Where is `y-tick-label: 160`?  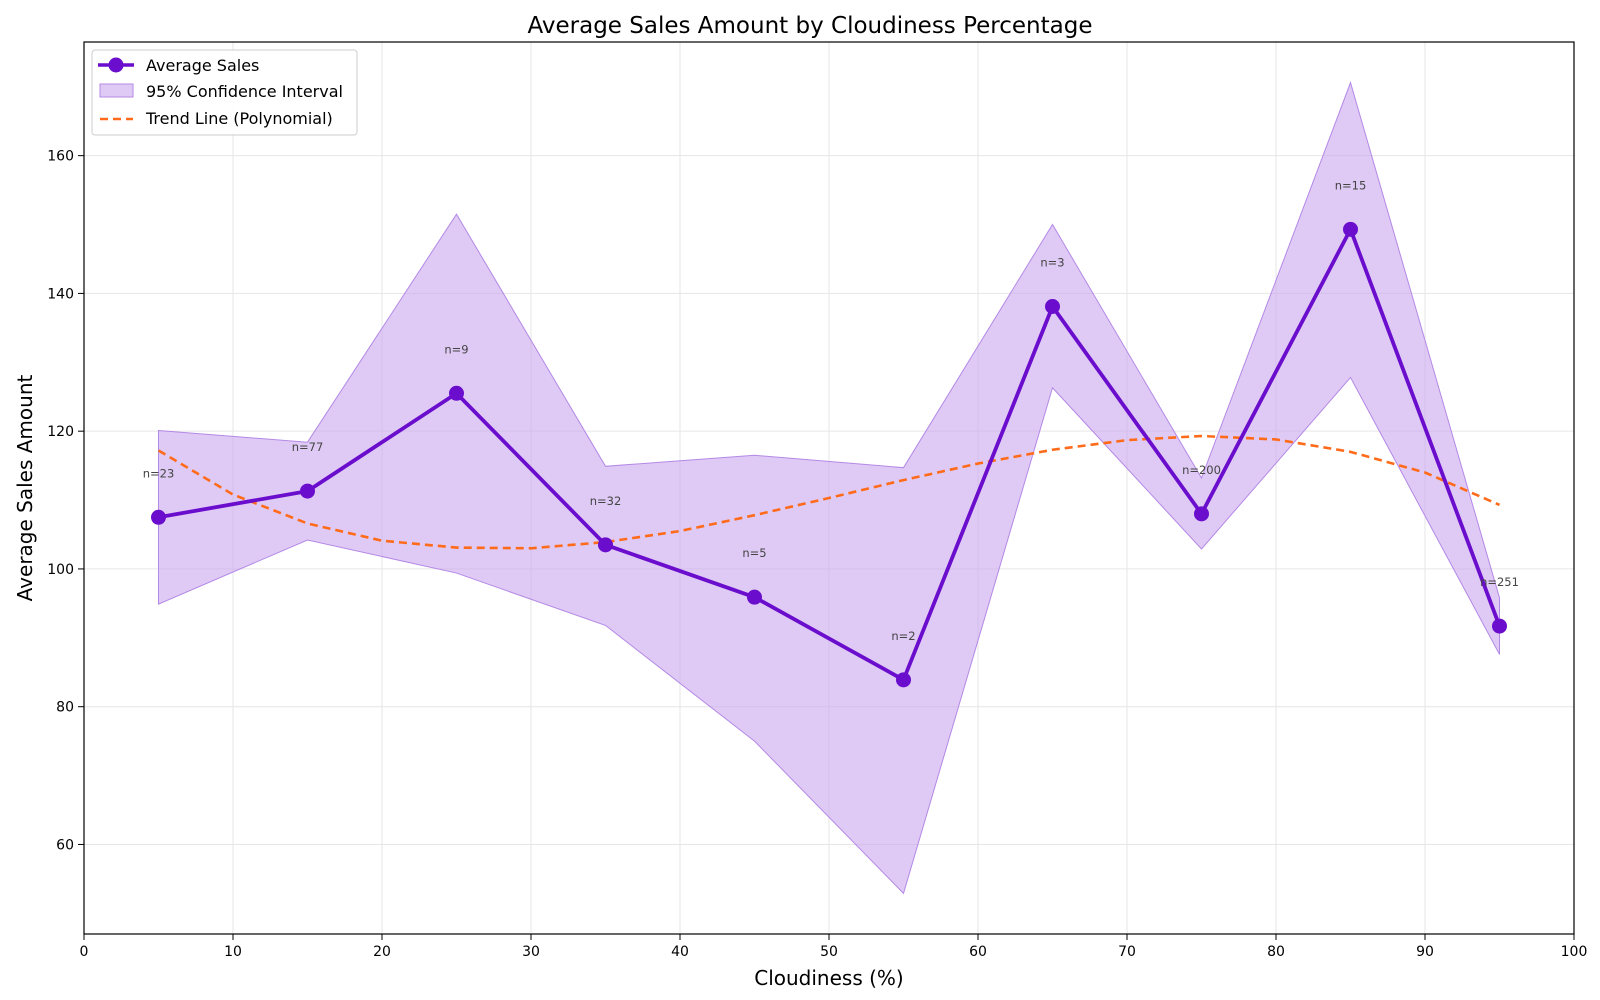
y-tick-label: 160 is located at coordinates (60, 157).